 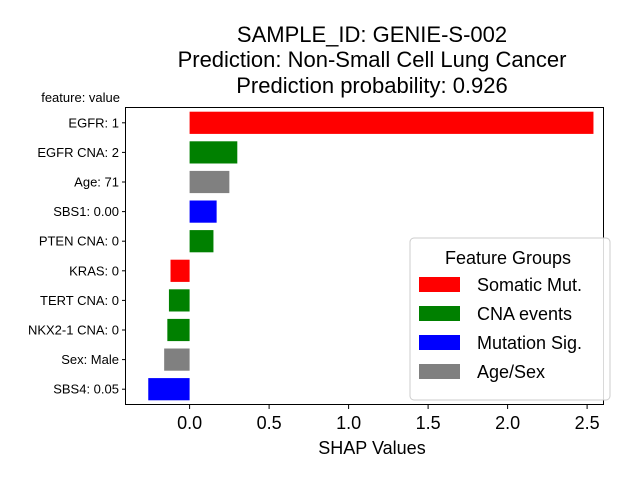 I want to click on legend-label: CNA events, so click(x=524, y=314).